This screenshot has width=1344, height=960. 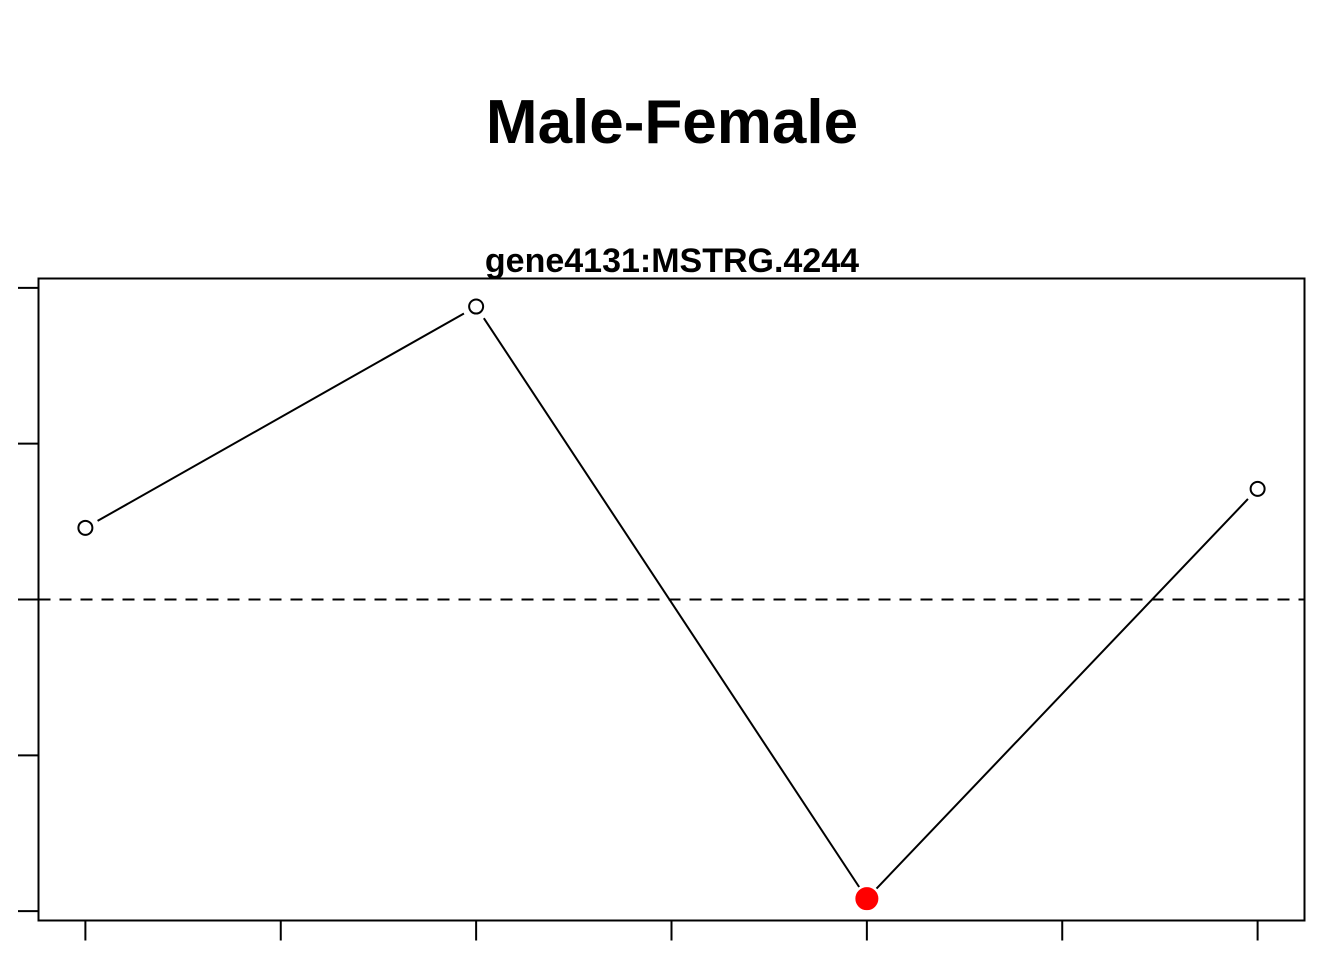 What do you see at coordinates (672, 261) in the screenshot?
I see `chart-subtitle: gene4131:MSTRG.4244` at bounding box center [672, 261].